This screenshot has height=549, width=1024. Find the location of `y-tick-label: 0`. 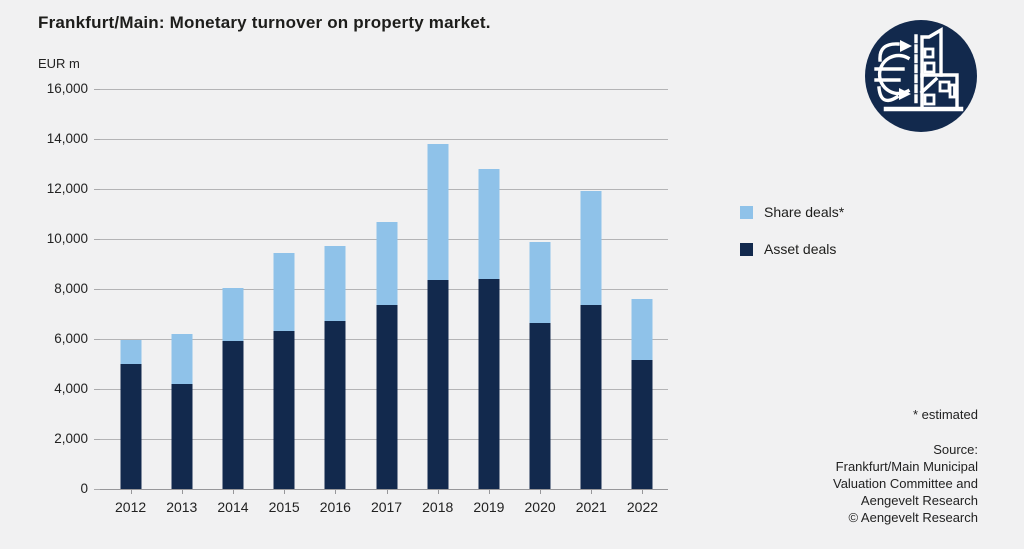

y-tick-label: 0 is located at coordinates (84, 488).